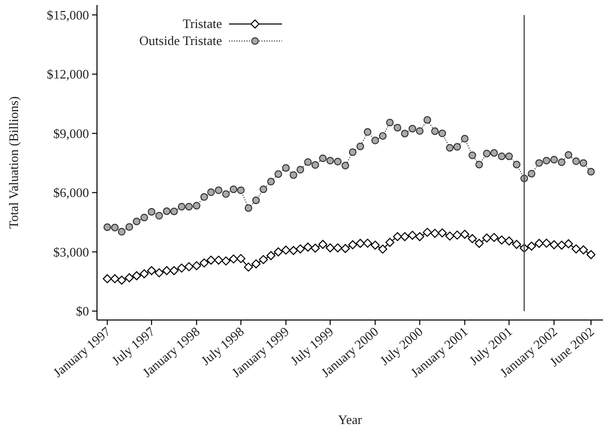  What do you see at coordinates (180, 40) in the screenshot?
I see `legend-label: Outside Tristate` at bounding box center [180, 40].